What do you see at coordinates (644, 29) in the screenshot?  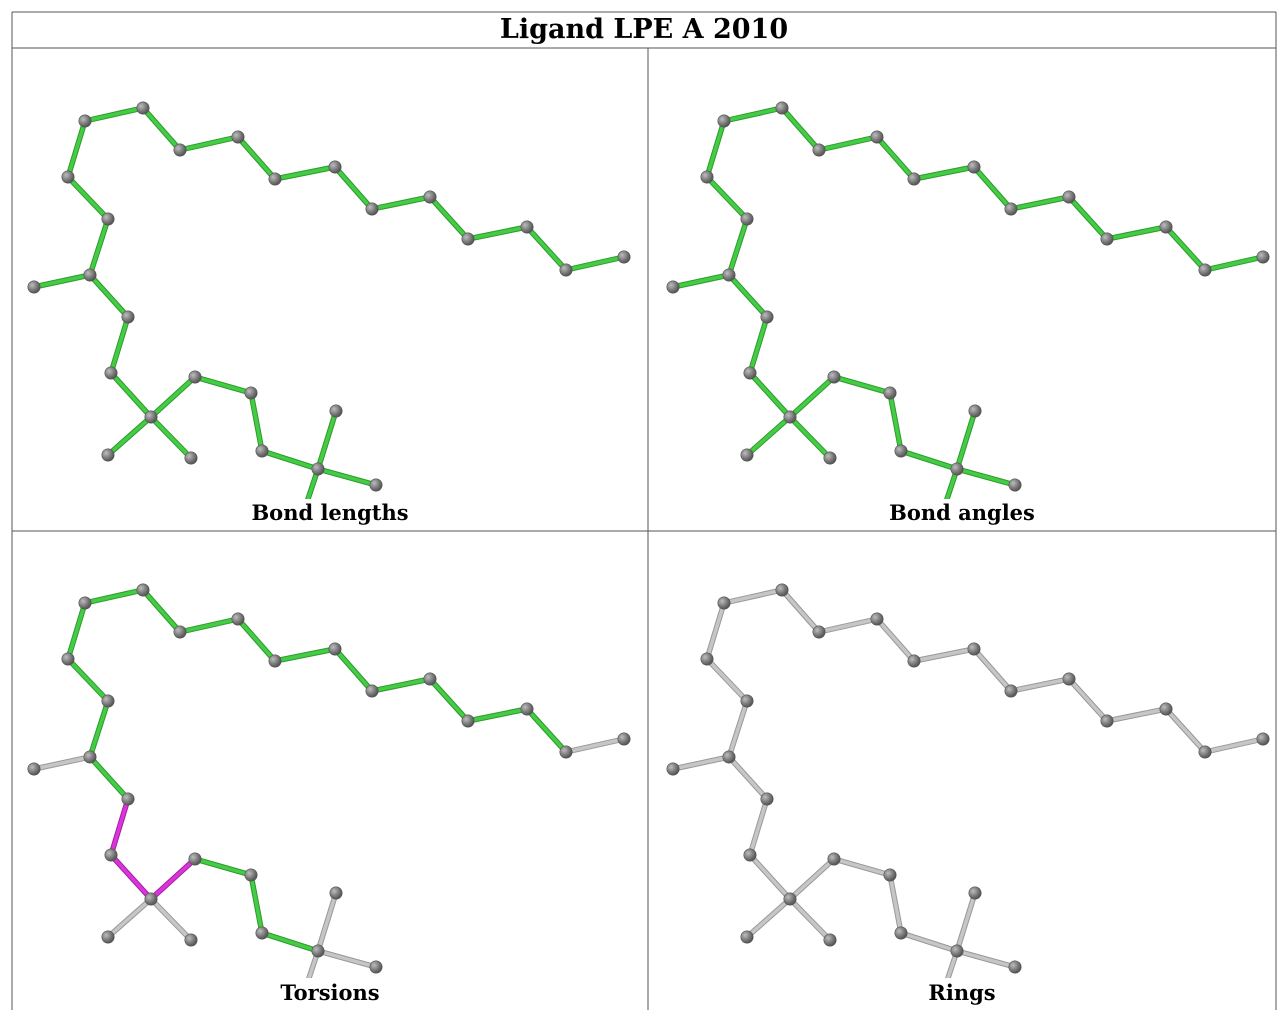 I see `table-title: Ligand LPE A 2010` at bounding box center [644, 29].